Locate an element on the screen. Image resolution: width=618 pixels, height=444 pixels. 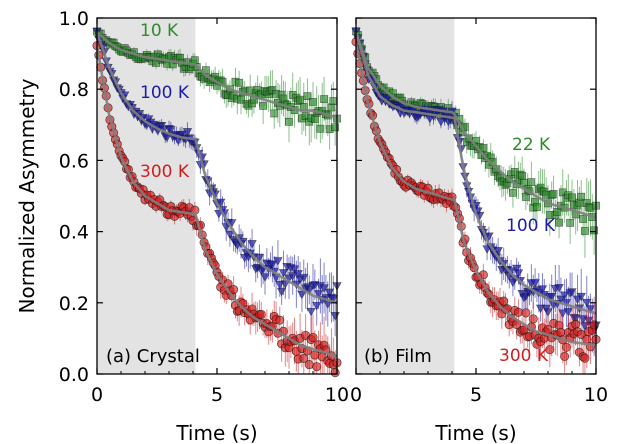
y-tick-label: 0.6 is located at coordinates (74, 161).